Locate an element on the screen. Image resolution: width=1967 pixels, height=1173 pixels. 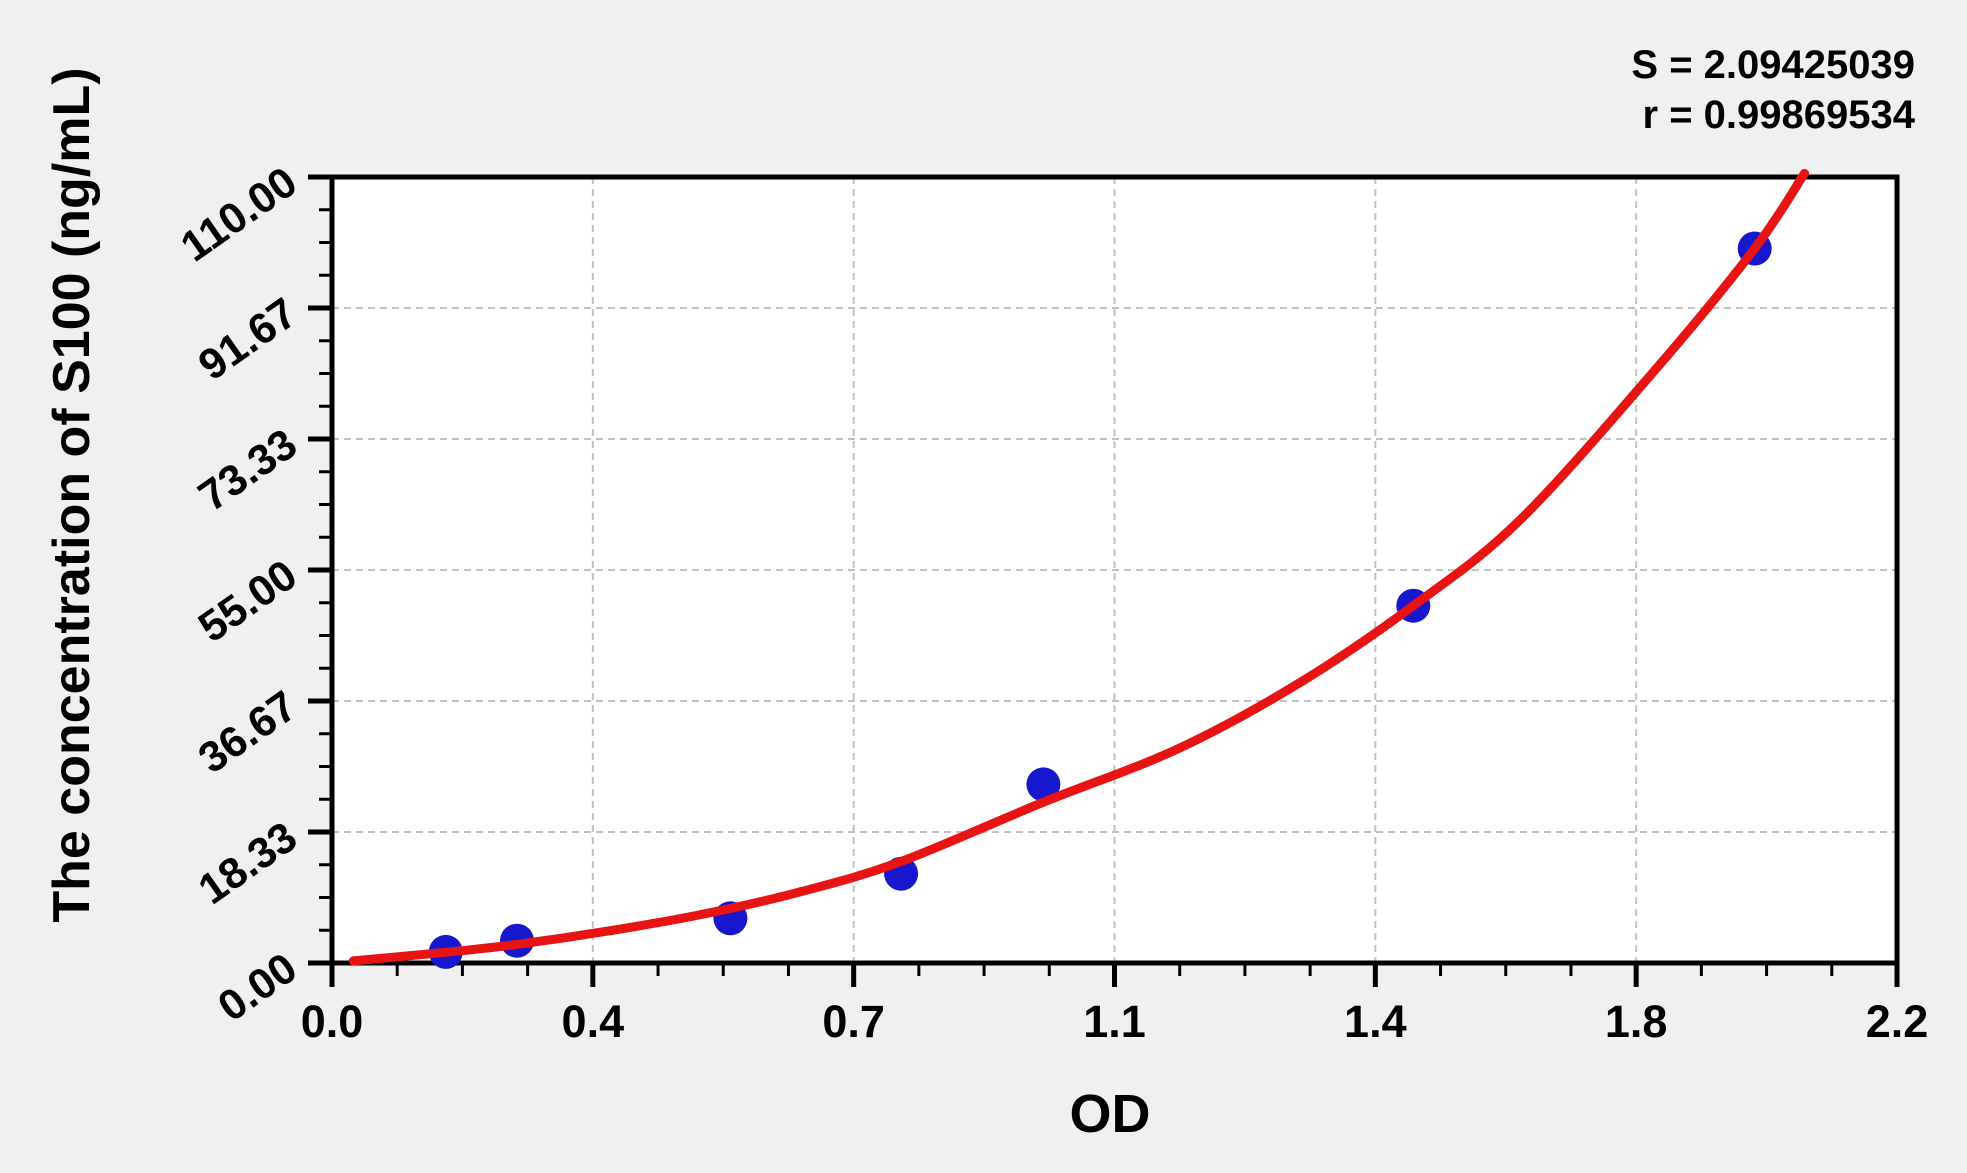
x-tick-label: 0.4 is located at coordinates (593, 1021).